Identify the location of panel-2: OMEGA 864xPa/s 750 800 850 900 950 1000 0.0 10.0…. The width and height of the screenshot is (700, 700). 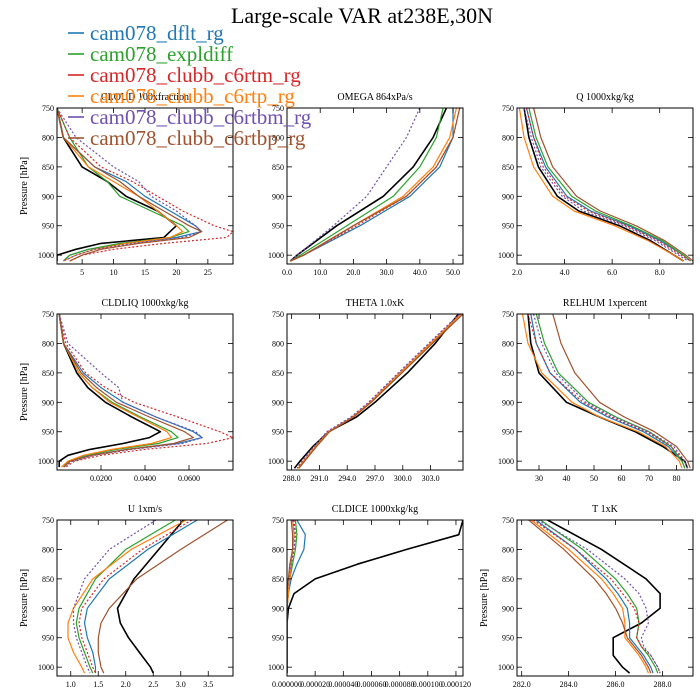
(366, 184).